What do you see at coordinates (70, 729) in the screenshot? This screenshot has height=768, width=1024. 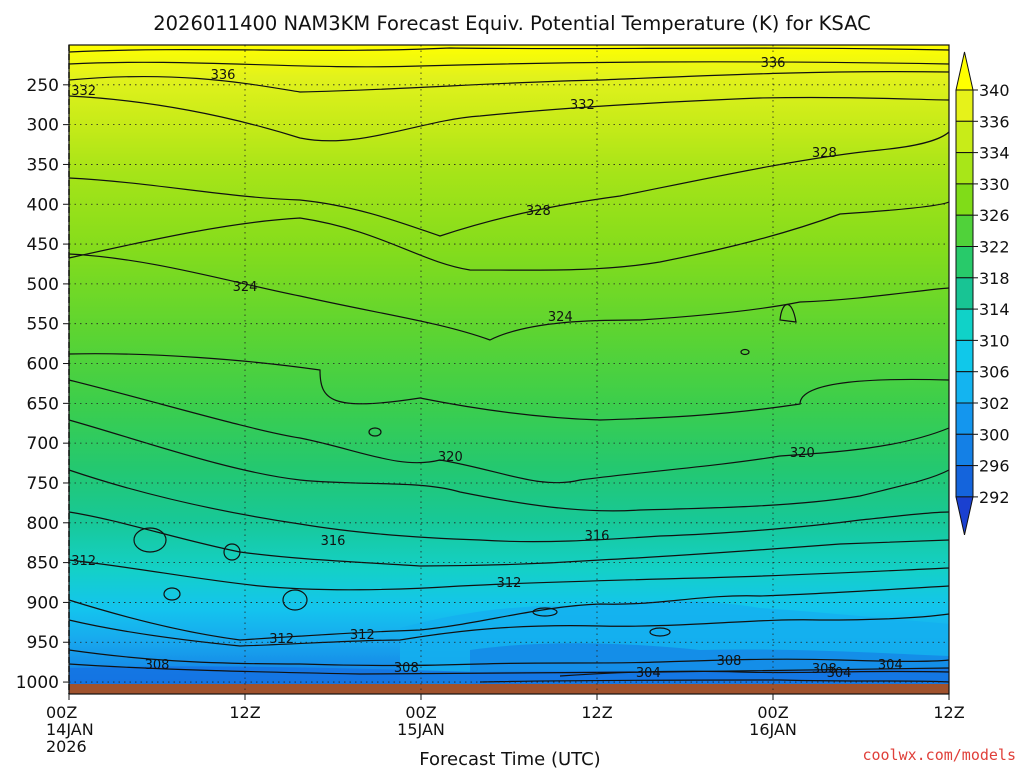 I see `x-tick-label: 14JAN` at bounding box center [70, 729].